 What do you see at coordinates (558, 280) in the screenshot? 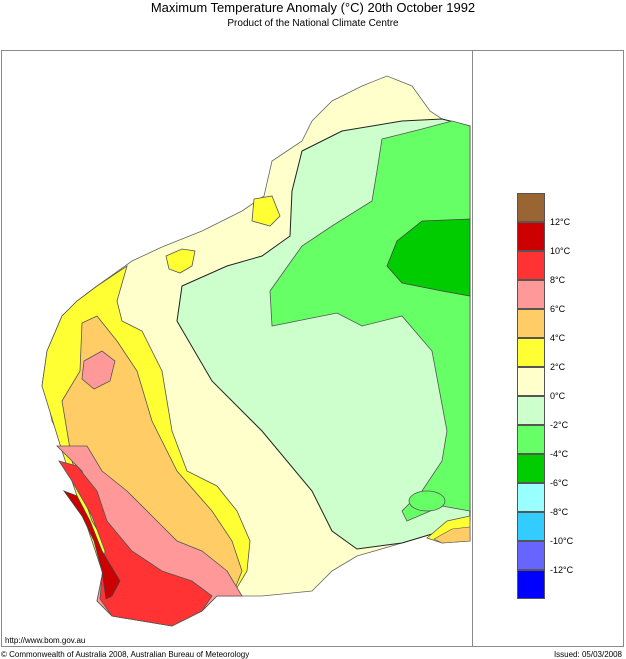
I see `legend-label: 8°C` at bounding box center [558, 280].